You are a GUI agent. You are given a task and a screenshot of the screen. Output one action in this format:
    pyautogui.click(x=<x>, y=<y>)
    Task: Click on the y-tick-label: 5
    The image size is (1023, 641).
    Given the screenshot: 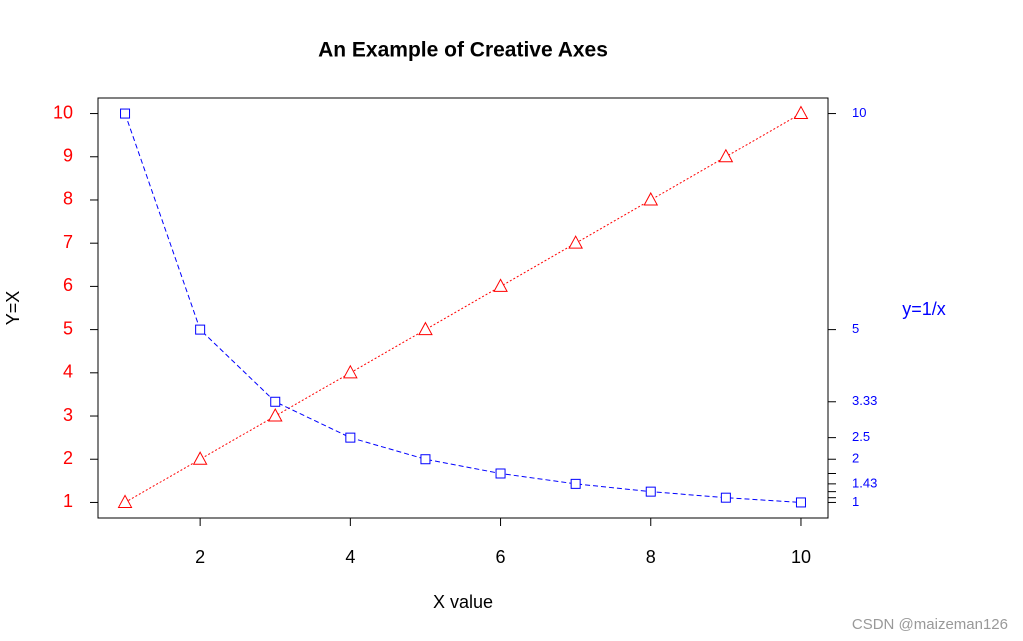 What is the action you would take?
    pyautogui.click(x=68, y=328)
    